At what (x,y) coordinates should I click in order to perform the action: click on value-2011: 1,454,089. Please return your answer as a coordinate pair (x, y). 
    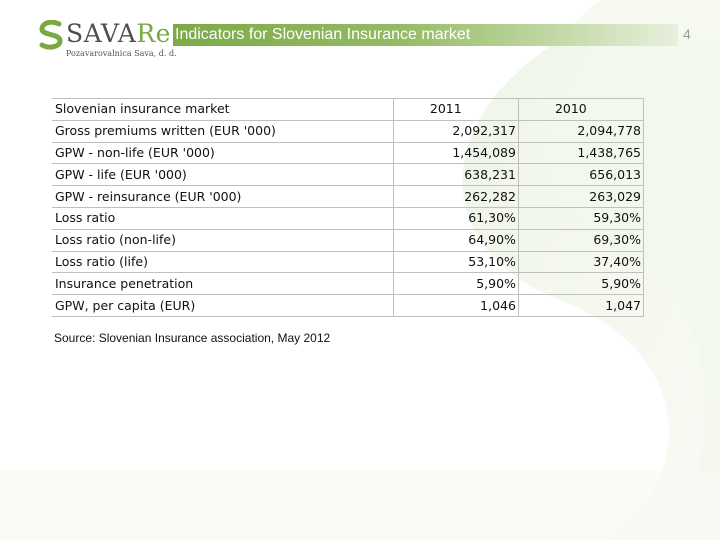
    Looking at the image, I should click on (455, 152).